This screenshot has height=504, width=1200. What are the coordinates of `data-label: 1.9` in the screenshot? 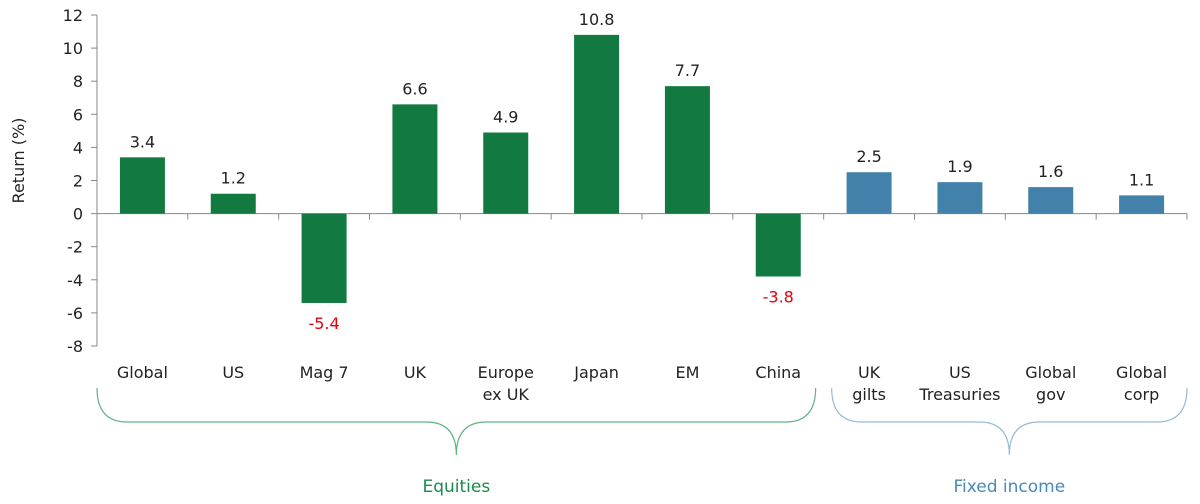 It's located at (959, 166).